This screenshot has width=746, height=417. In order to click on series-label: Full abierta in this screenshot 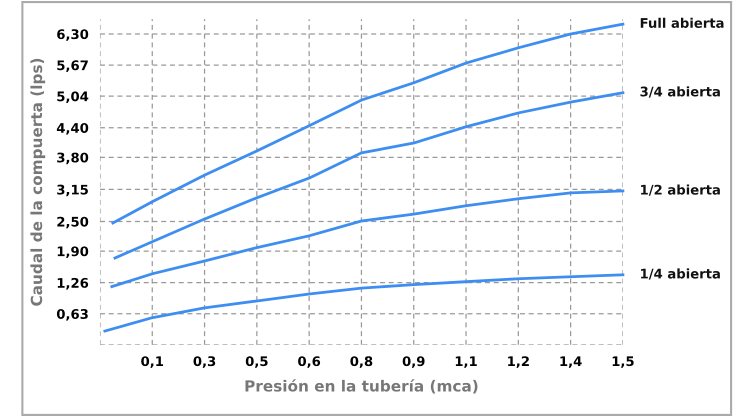, I will do `click(682, 23)`.